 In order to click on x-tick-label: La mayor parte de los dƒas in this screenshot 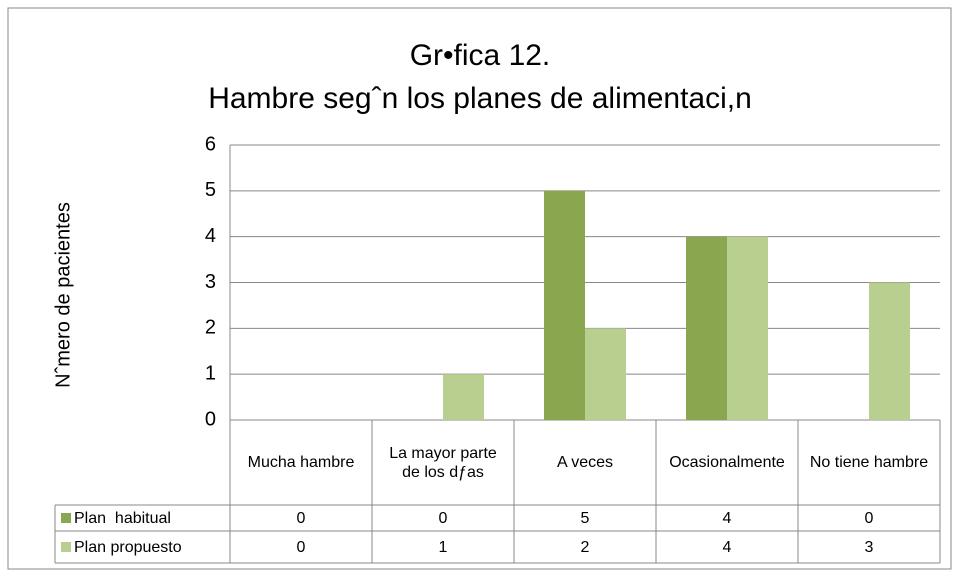, I will do `click(443, 462)`.